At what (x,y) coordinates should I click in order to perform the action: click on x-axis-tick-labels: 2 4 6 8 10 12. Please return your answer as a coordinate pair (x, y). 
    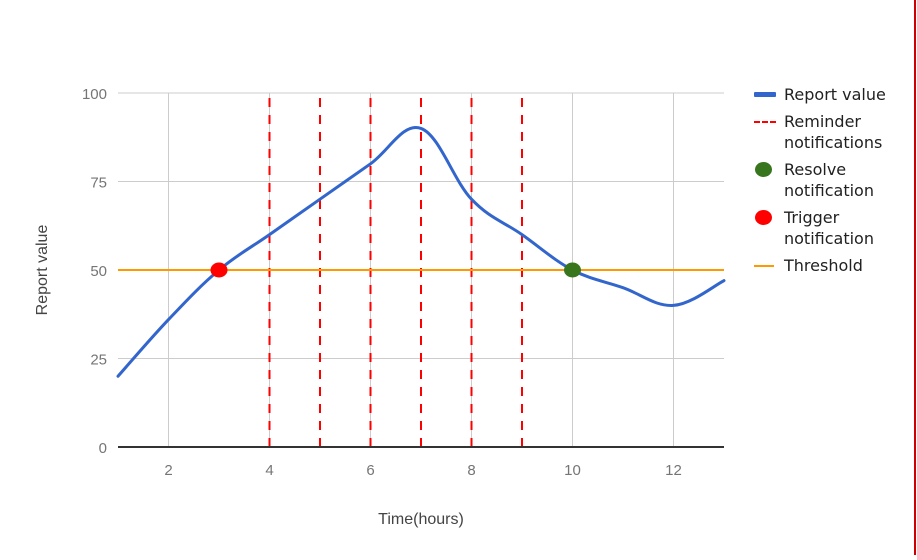
    Looking at the image, I should click on (423, 470).